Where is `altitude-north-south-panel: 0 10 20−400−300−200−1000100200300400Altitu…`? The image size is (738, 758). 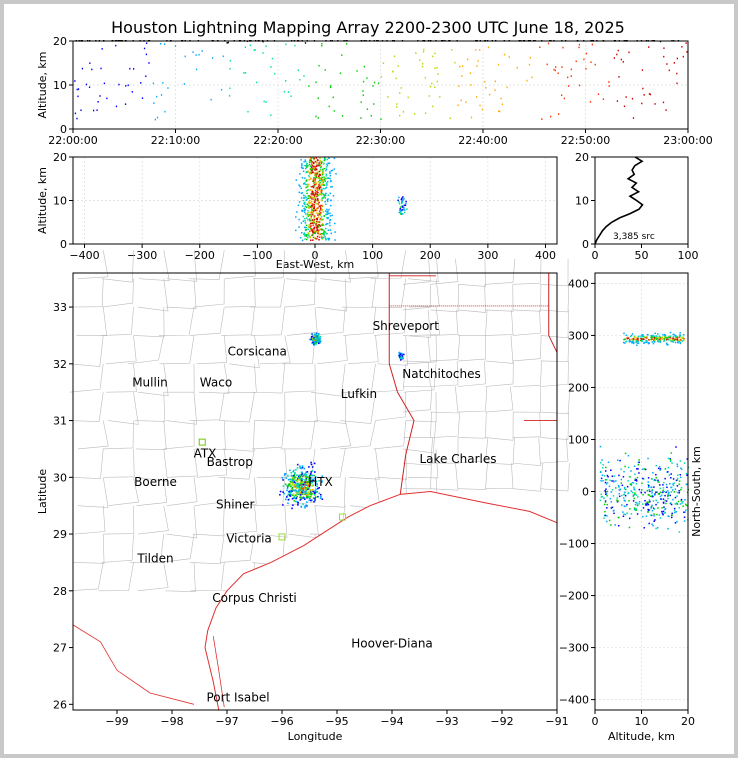 altitude-north-south-panel: 0 10 20−400−300−200−1000100200300400Altitu… is located at coordinates (631, 507).